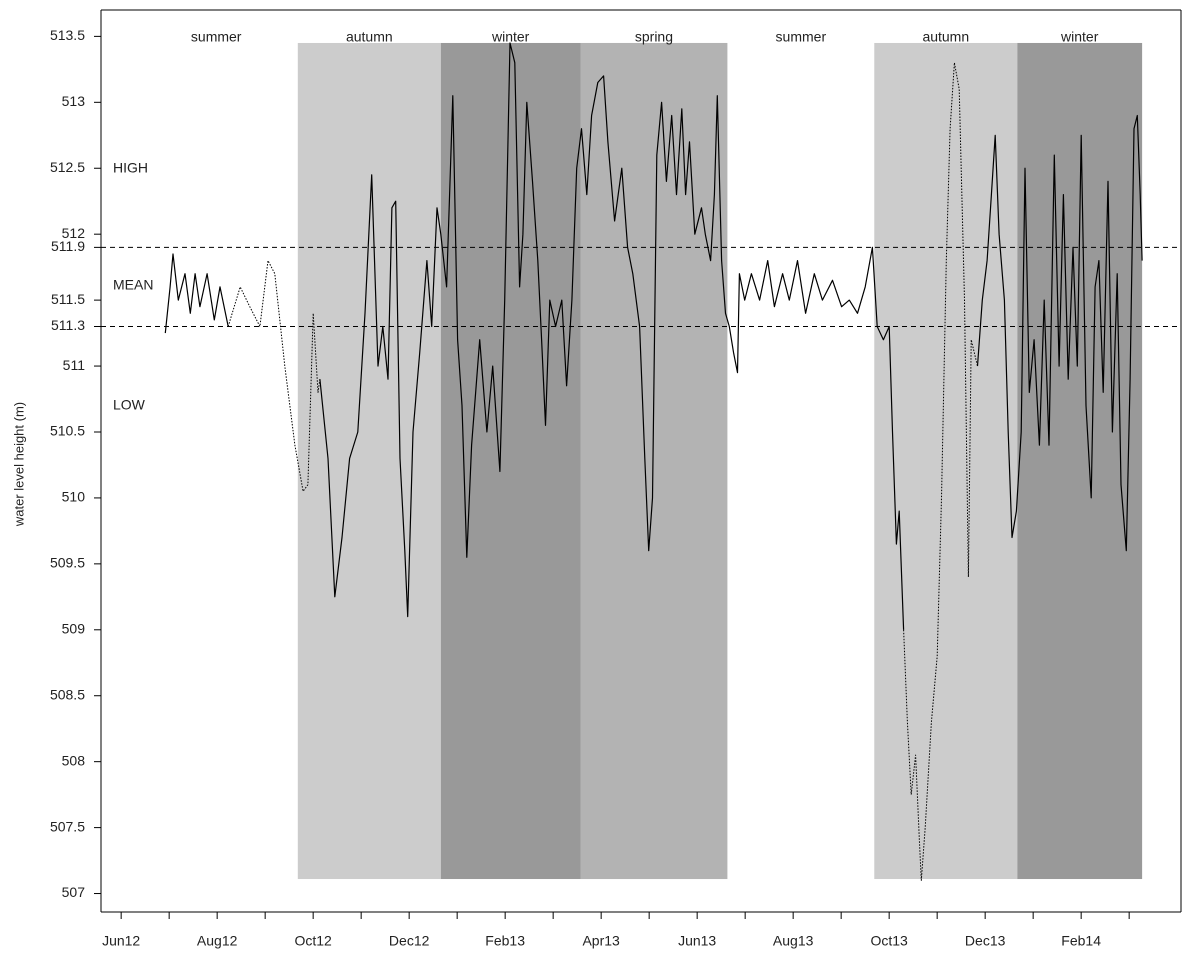  Describe the element at coordinates (313, 941) in the screenshot. I see `x-tick-label: Oct12` at that location.